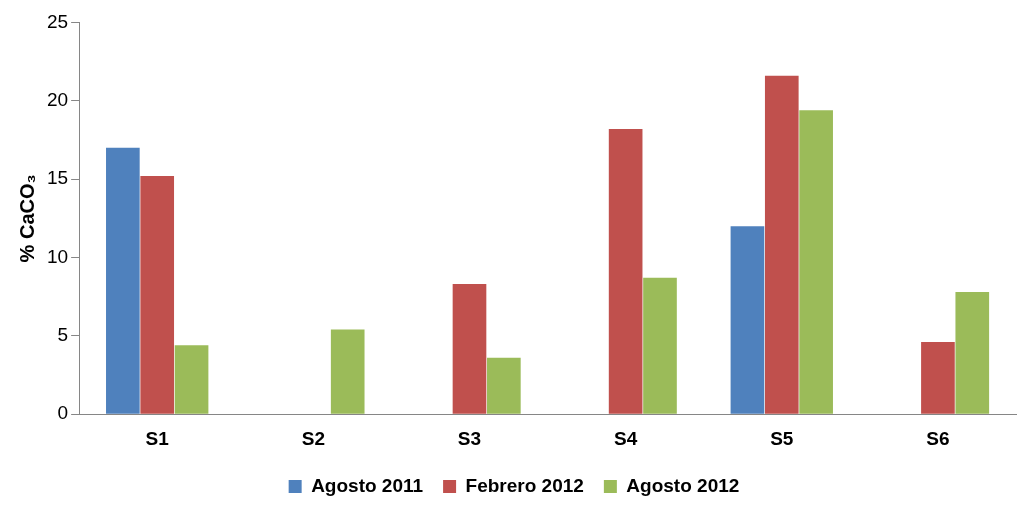 This screenshot has height=514, width=1034. Describe the element at coordinates (938, 438) in the screenshot. I see `x-tick-label: S6` at that location.